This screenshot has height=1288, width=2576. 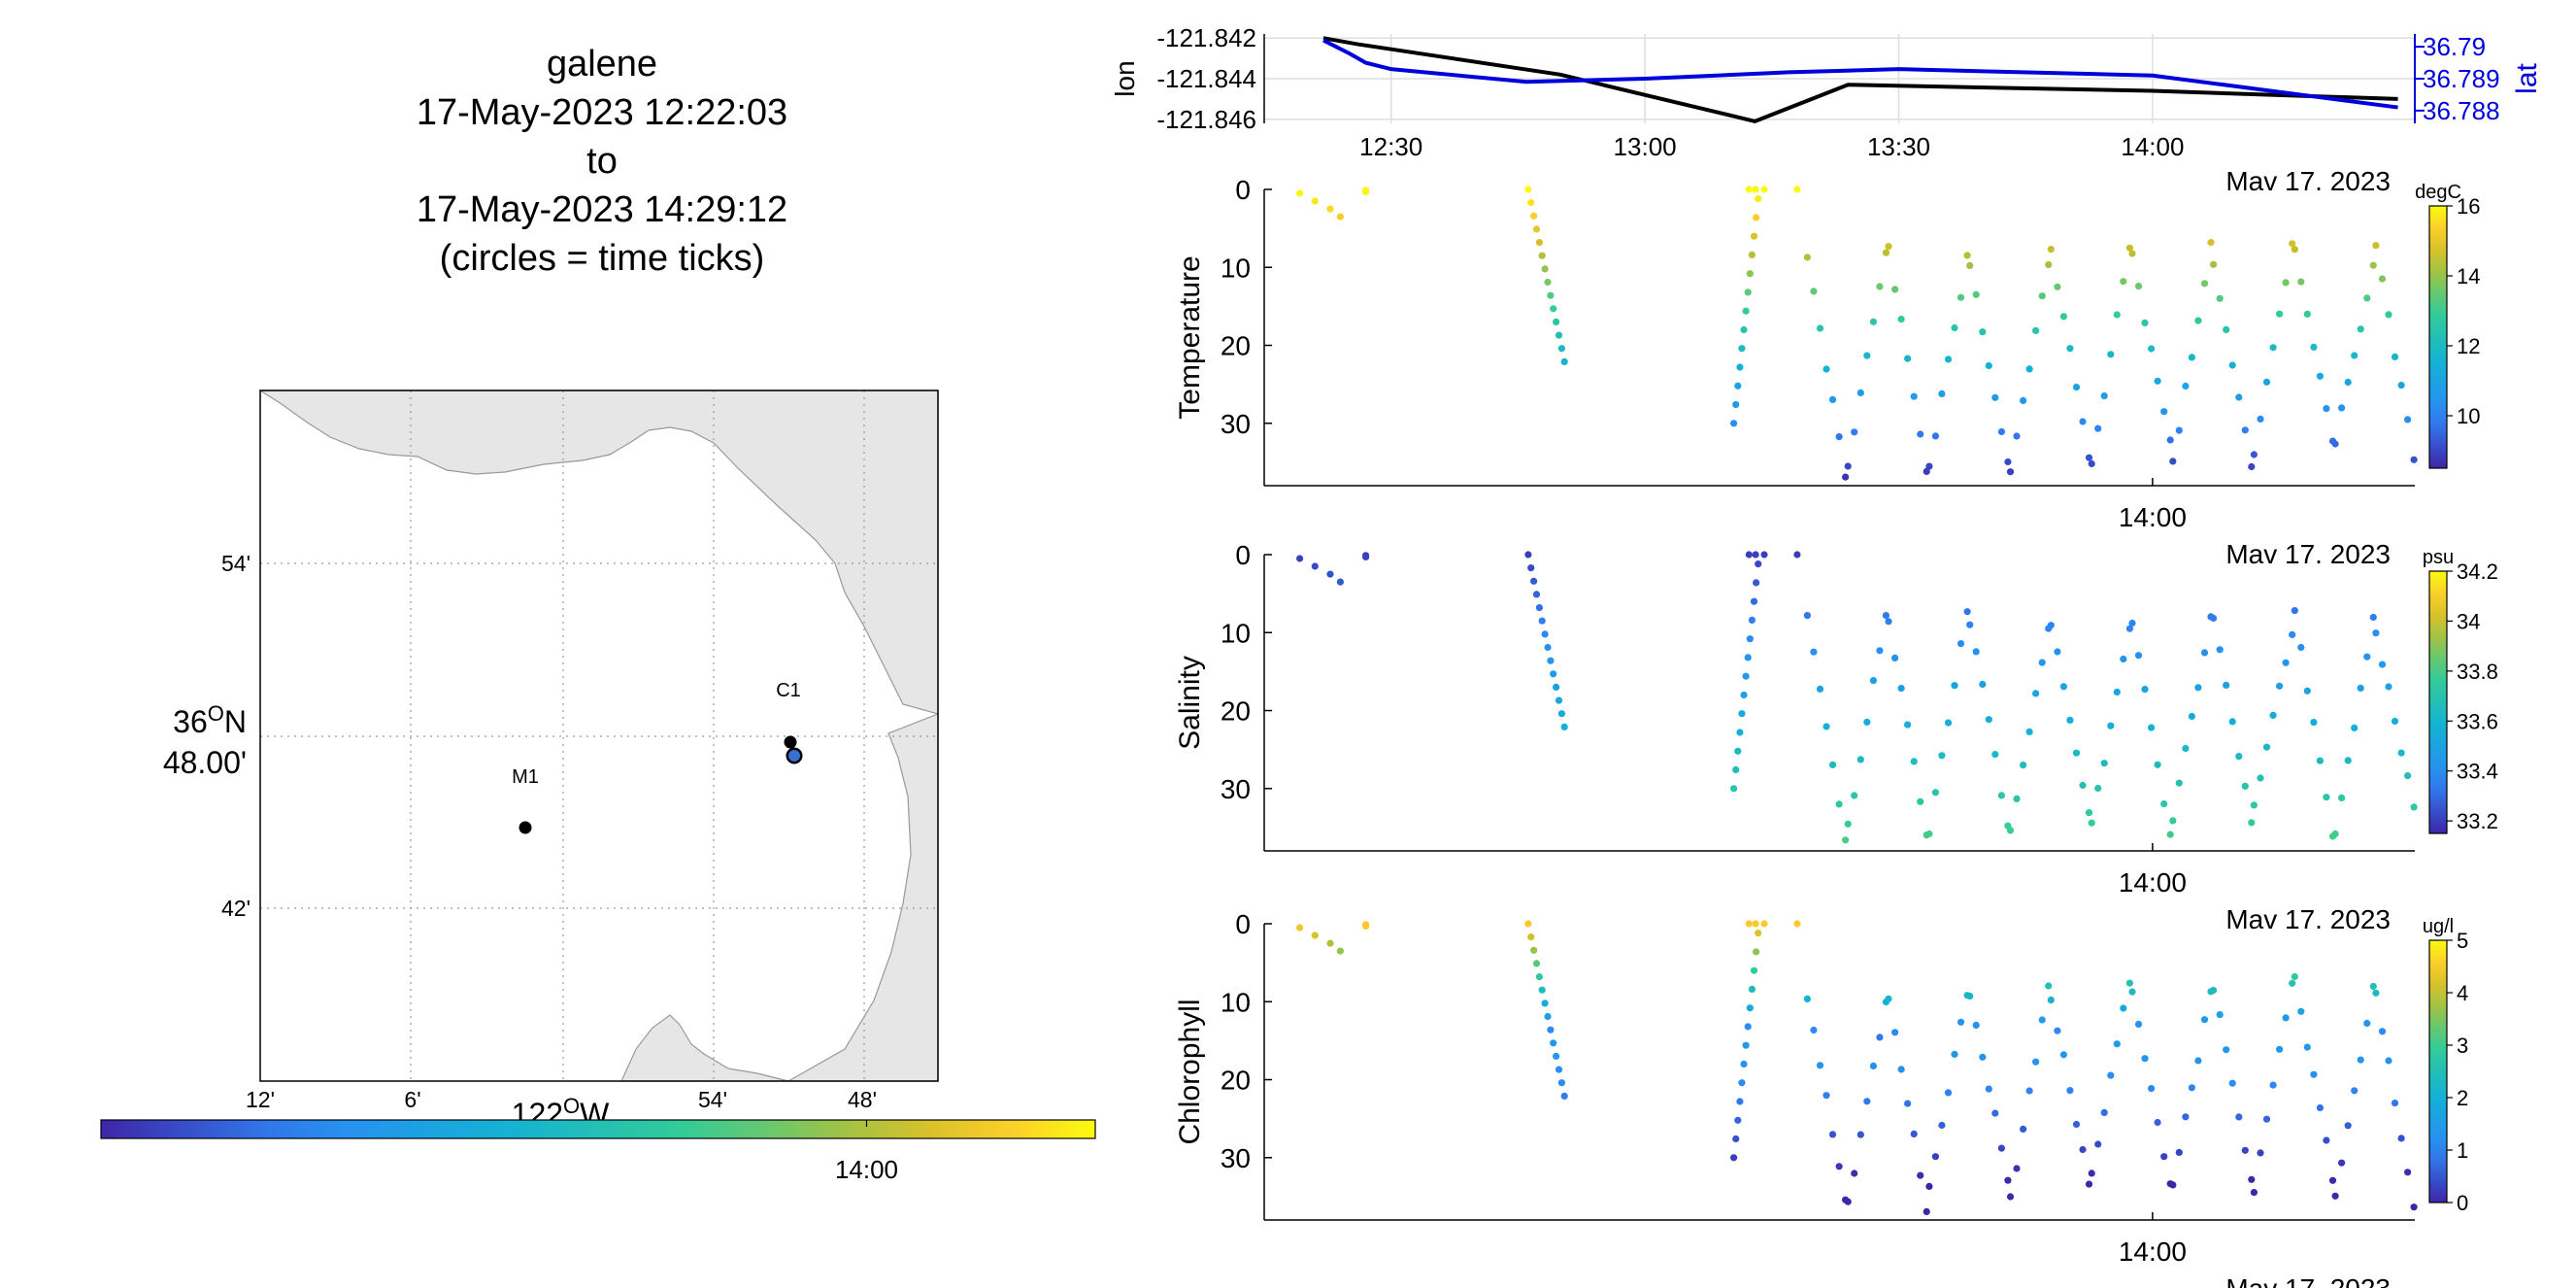 What do you see at coordinates (1236, 789) in the screenshot?
I see `salinity-y-tick-label-3: 30` at bounding box center [1236, 789].